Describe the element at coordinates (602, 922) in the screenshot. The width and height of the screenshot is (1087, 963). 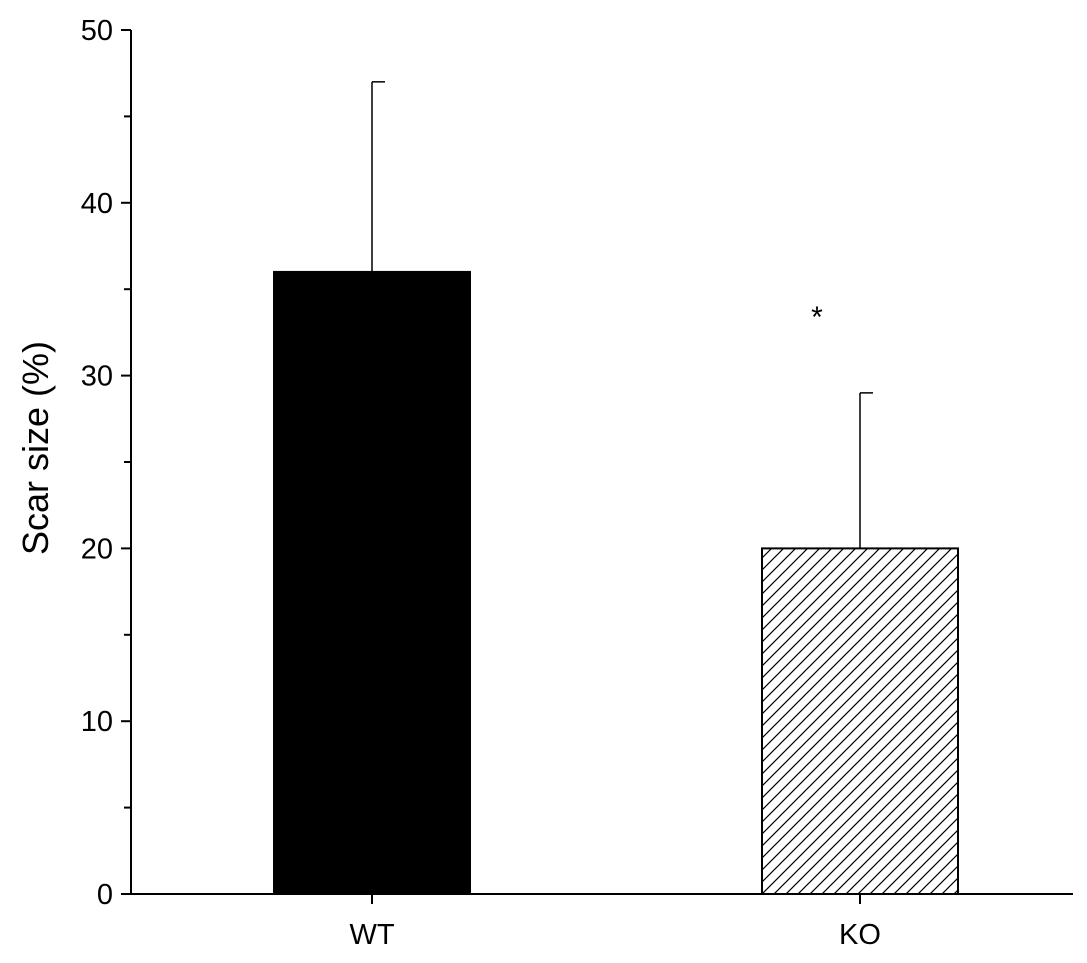
I see `x-axis: WT KO` at that location.